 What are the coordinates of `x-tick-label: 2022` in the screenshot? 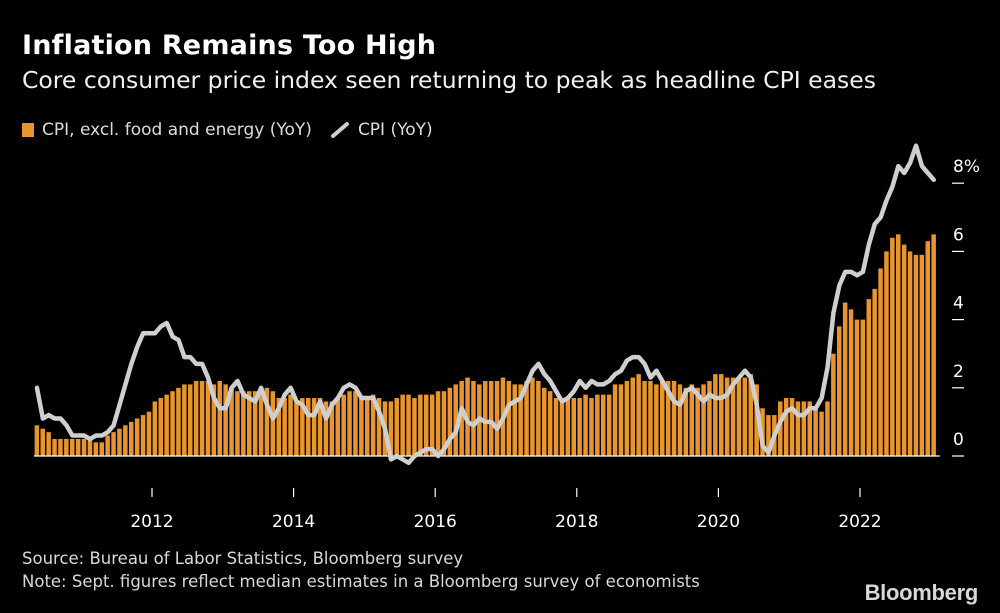 It's located at (859, 522).